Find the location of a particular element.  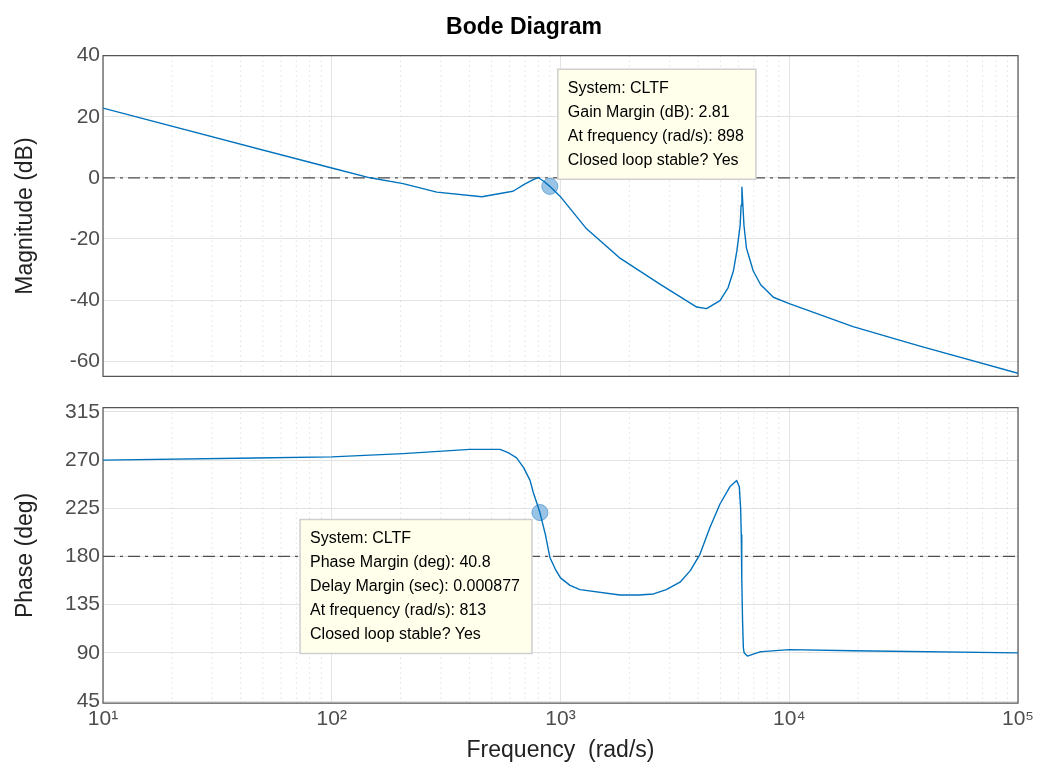

y-tick-label: 20 is located at coordinates (88, 115).